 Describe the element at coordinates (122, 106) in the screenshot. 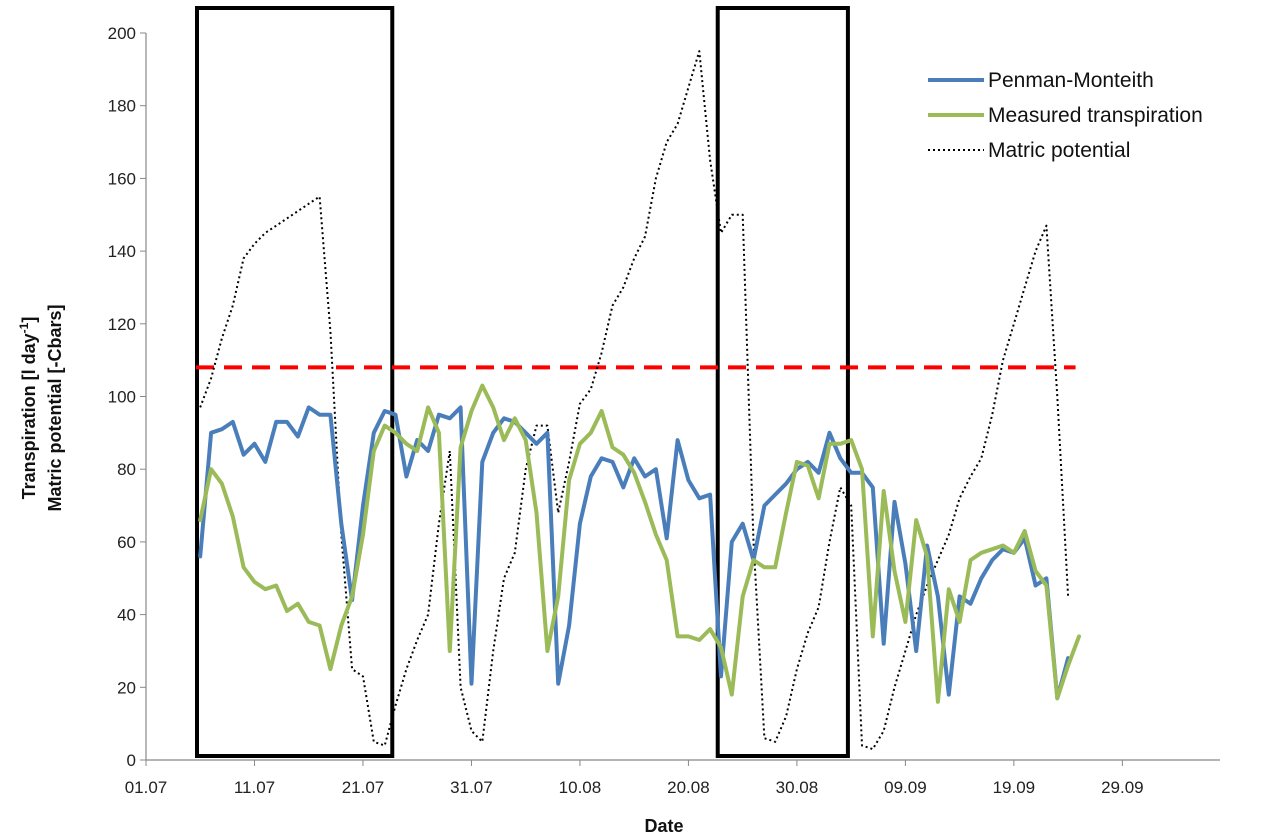

I see `y-tick-label: 180` at that location.